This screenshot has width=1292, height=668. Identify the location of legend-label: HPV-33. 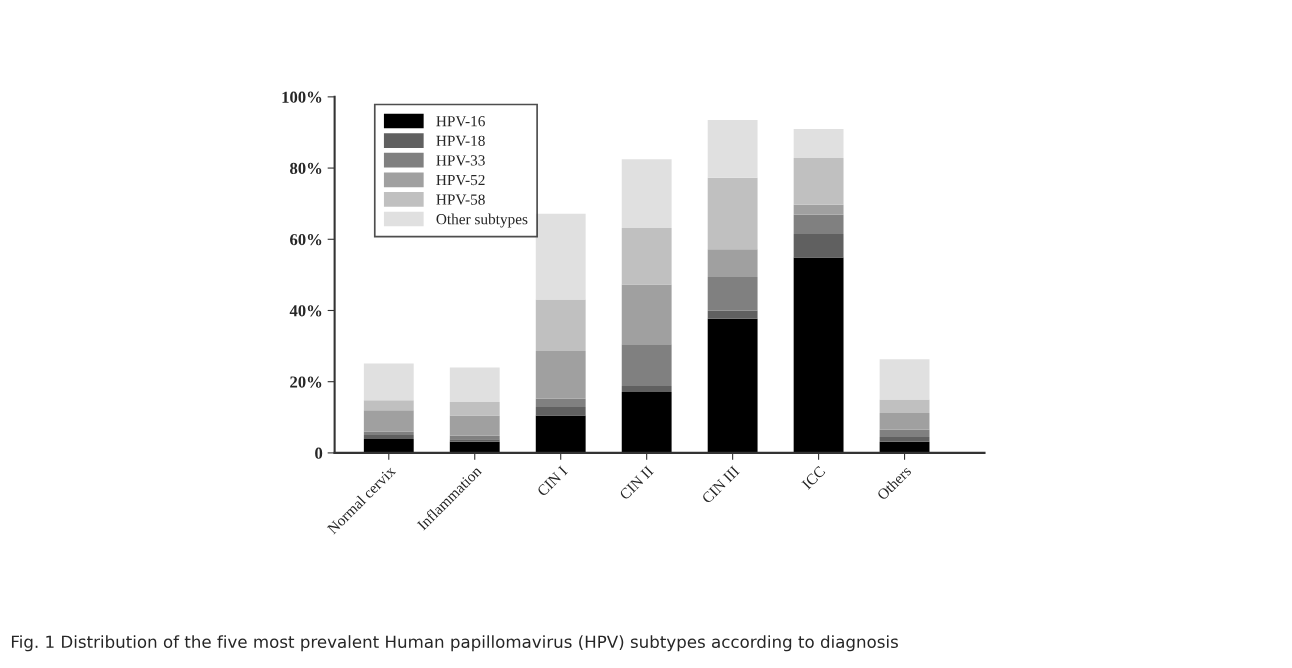
(460, 160).